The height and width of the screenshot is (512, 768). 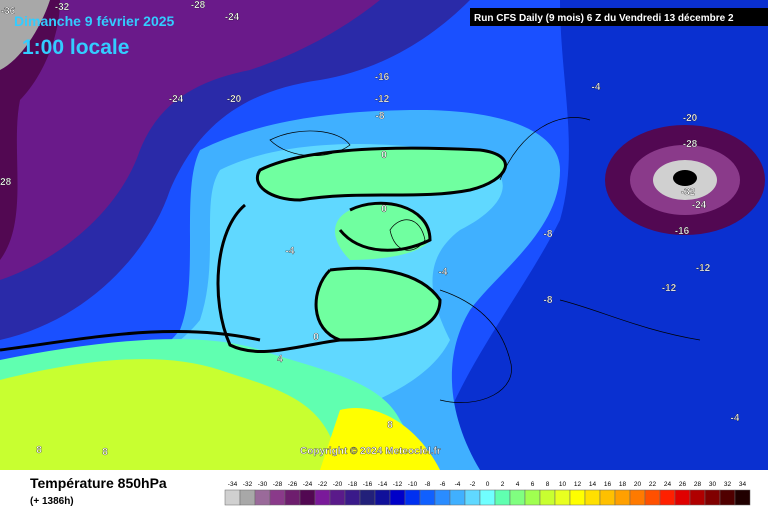 What do you see at coordinates (323, 484) in the screenshot?
I see `scale-label: -22` at bounding box center [323, 484].